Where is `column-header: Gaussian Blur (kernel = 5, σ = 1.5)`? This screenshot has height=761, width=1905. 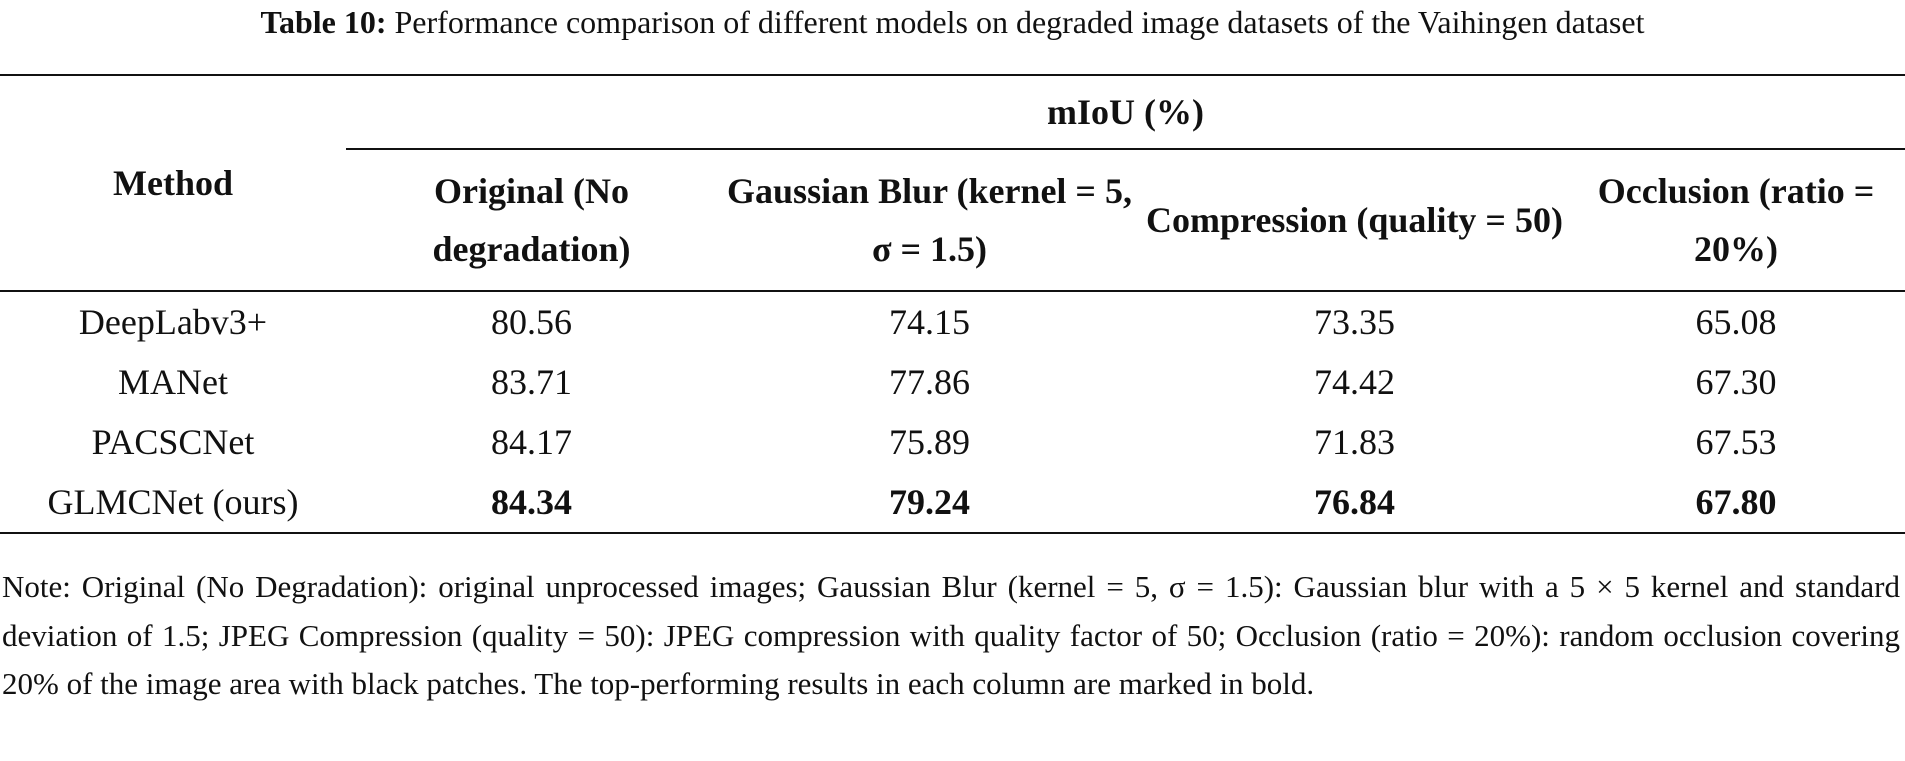
column-header: Gaussian Blur (kernel = 5, σ = 1.5) is located at coordinates (929, 220).